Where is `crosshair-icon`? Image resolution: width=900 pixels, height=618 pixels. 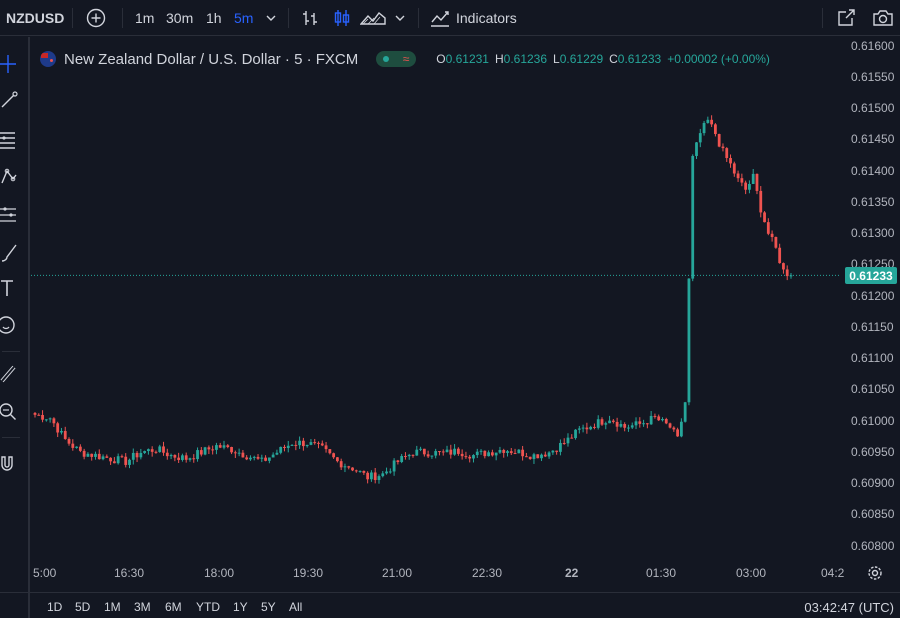
crosshair-icon is located at coordinates (11, 64).